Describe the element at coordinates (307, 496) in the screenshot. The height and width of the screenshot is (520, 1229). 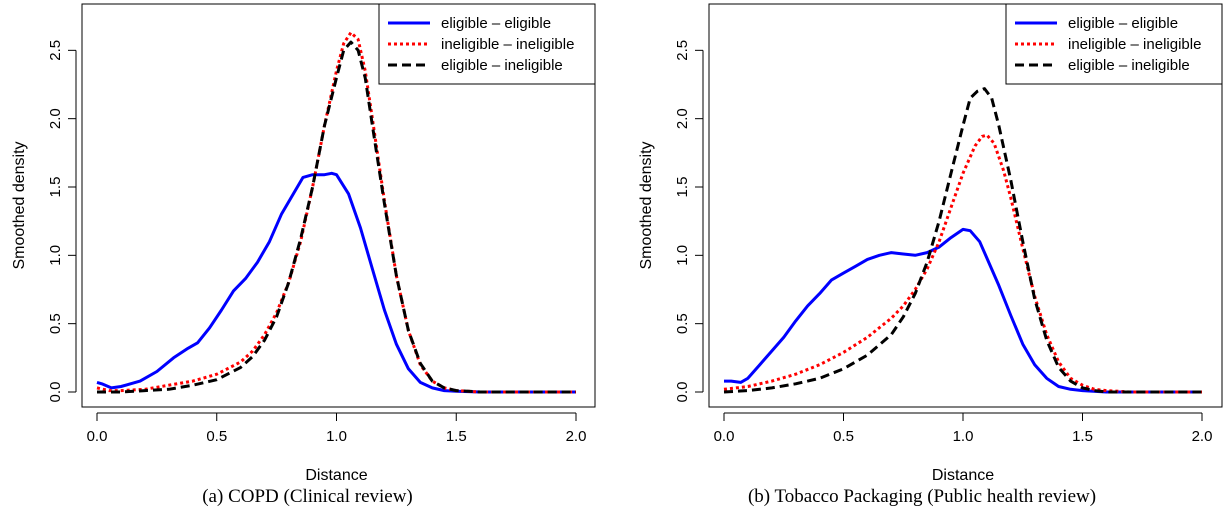
I see `caption-a: (a) COPD (Clinical review)` at that location.